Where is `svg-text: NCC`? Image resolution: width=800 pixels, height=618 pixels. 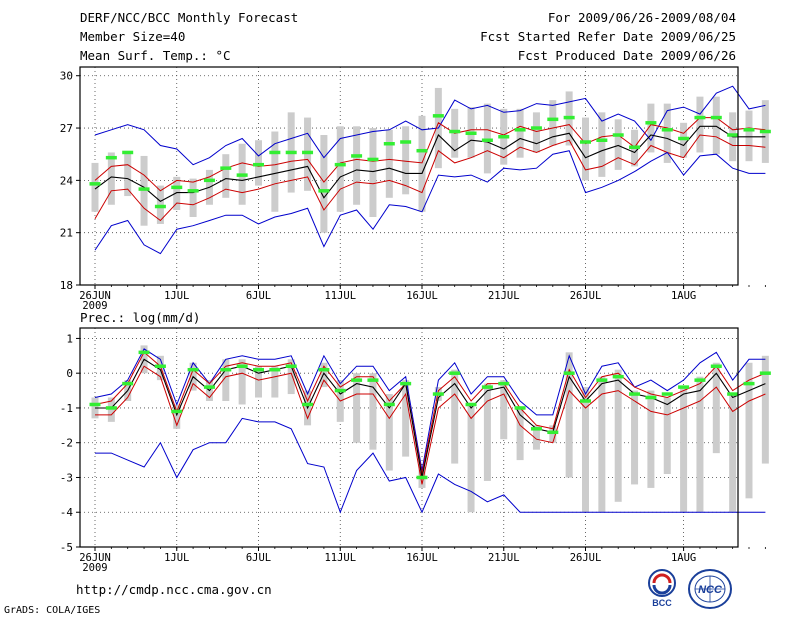
svg-text: NCC is located at coordinates (710, 590).